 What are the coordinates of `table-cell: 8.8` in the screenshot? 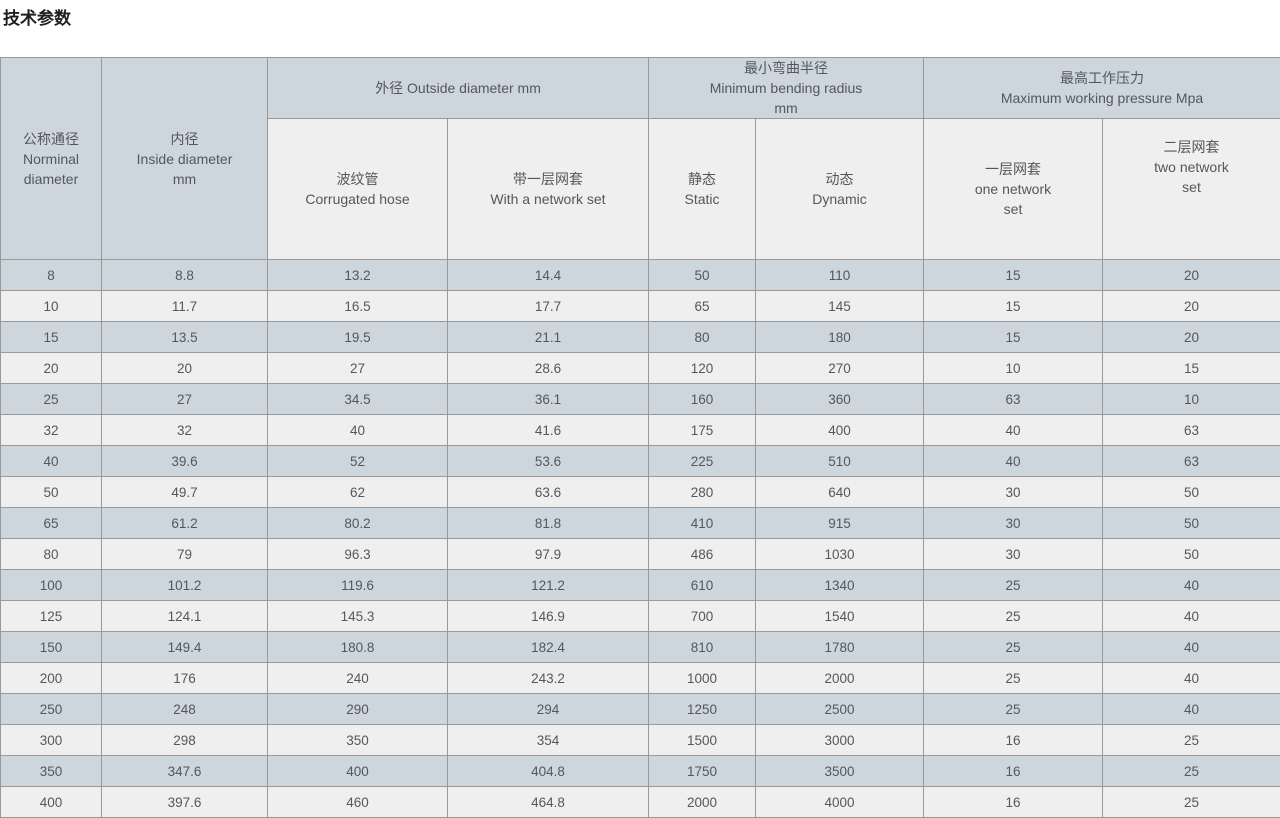 It's located at (184, 275).